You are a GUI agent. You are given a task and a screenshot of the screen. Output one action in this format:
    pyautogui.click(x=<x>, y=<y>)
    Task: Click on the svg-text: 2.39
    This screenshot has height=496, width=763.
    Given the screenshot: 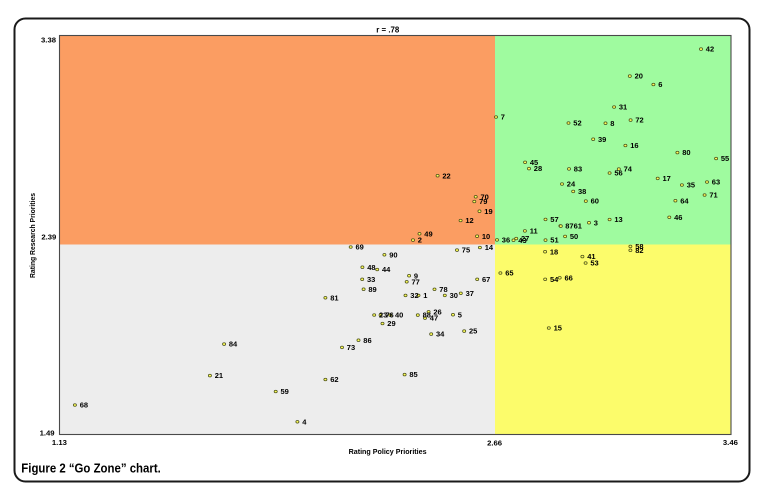 What is the action you would take?
    pyautogui.click(x=48, y=236)
    